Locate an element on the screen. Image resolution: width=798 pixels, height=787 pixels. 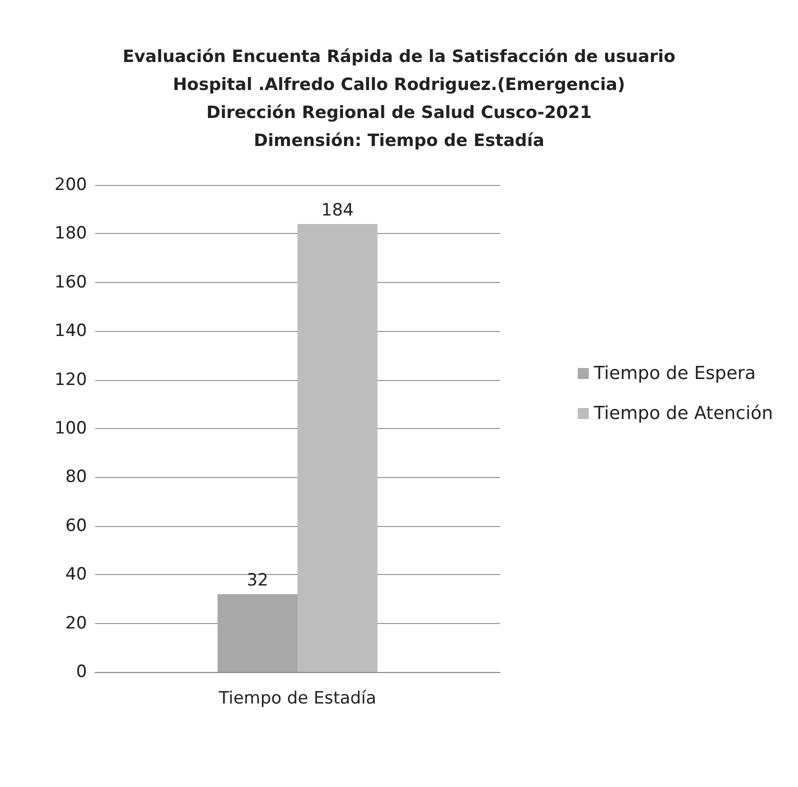
y-tick-label: 80 is located at coordinates (76, 477).